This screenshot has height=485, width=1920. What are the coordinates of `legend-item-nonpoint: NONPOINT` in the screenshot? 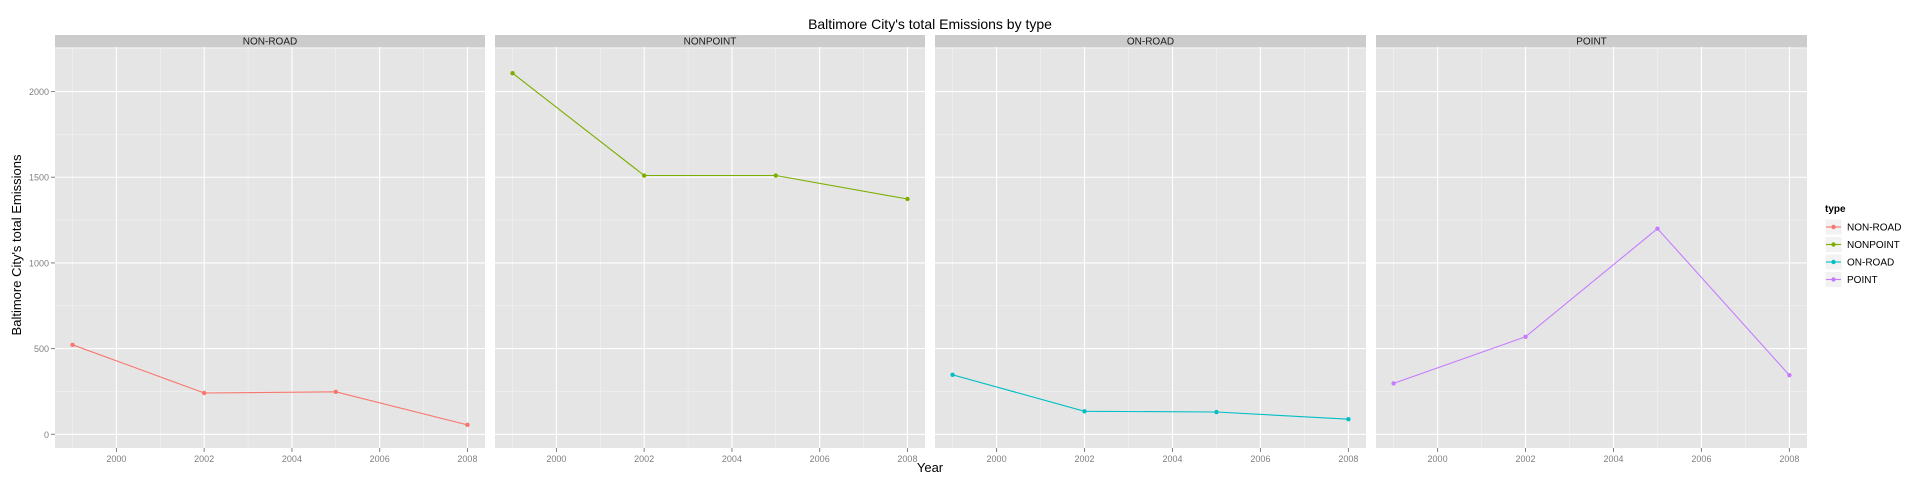 It's located at (1862, 244).